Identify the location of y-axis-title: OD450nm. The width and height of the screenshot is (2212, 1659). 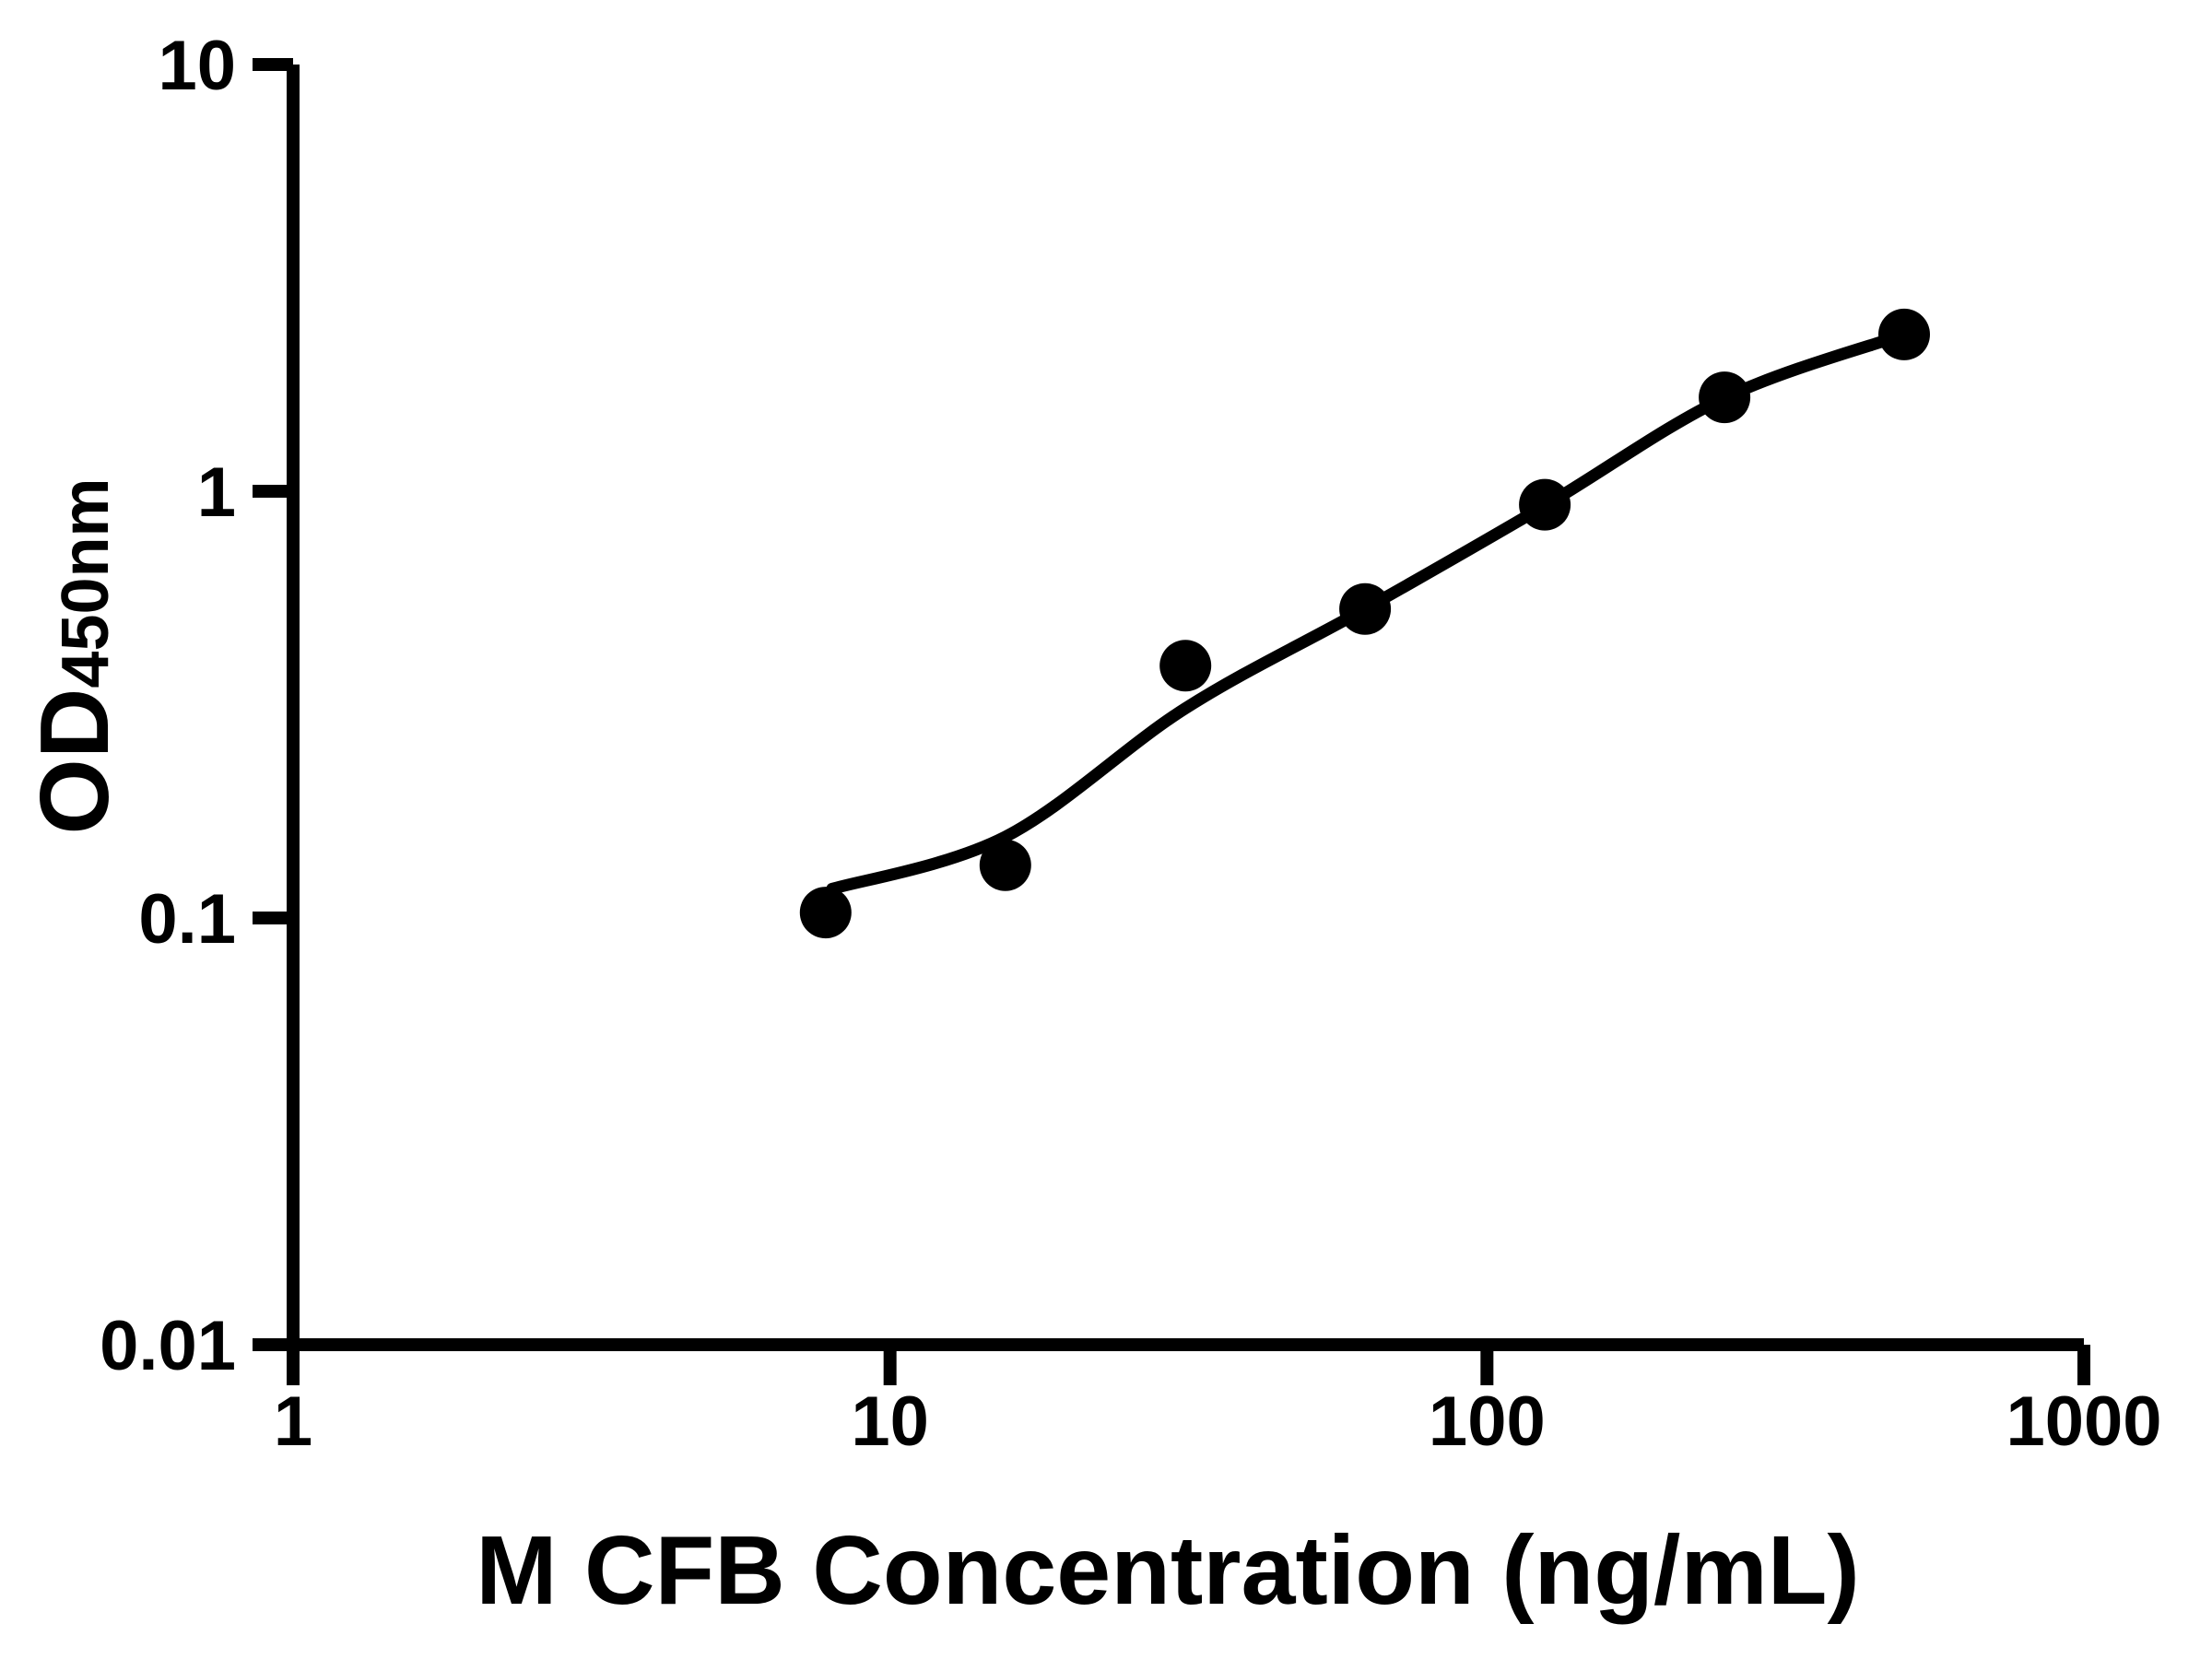
(74, 655).